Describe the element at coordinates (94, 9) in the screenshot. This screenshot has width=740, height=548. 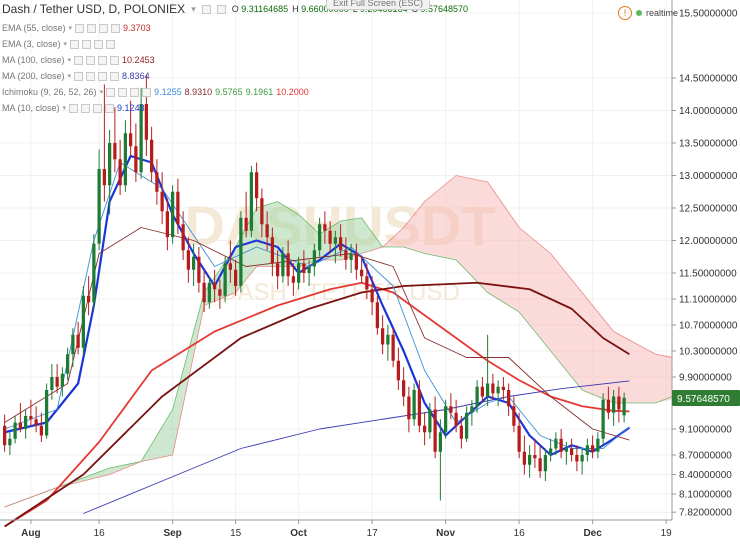
I see `symbol-title: Dash / Tether USD, D, POLONIEX` at that location.